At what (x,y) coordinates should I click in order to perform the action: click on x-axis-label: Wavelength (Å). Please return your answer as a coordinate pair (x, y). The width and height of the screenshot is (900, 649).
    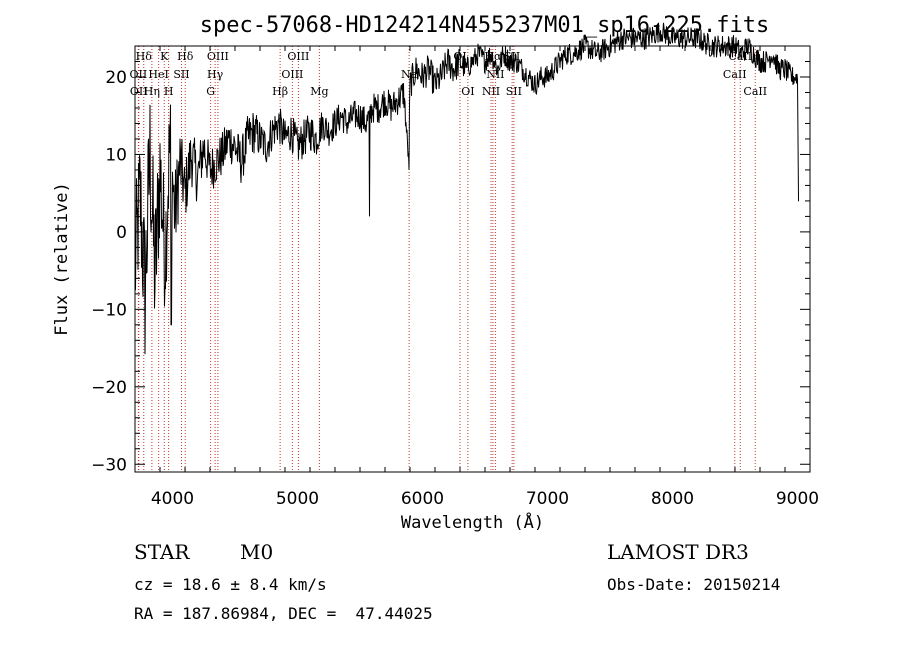
    Looking at the image, I should click on (472, 522).